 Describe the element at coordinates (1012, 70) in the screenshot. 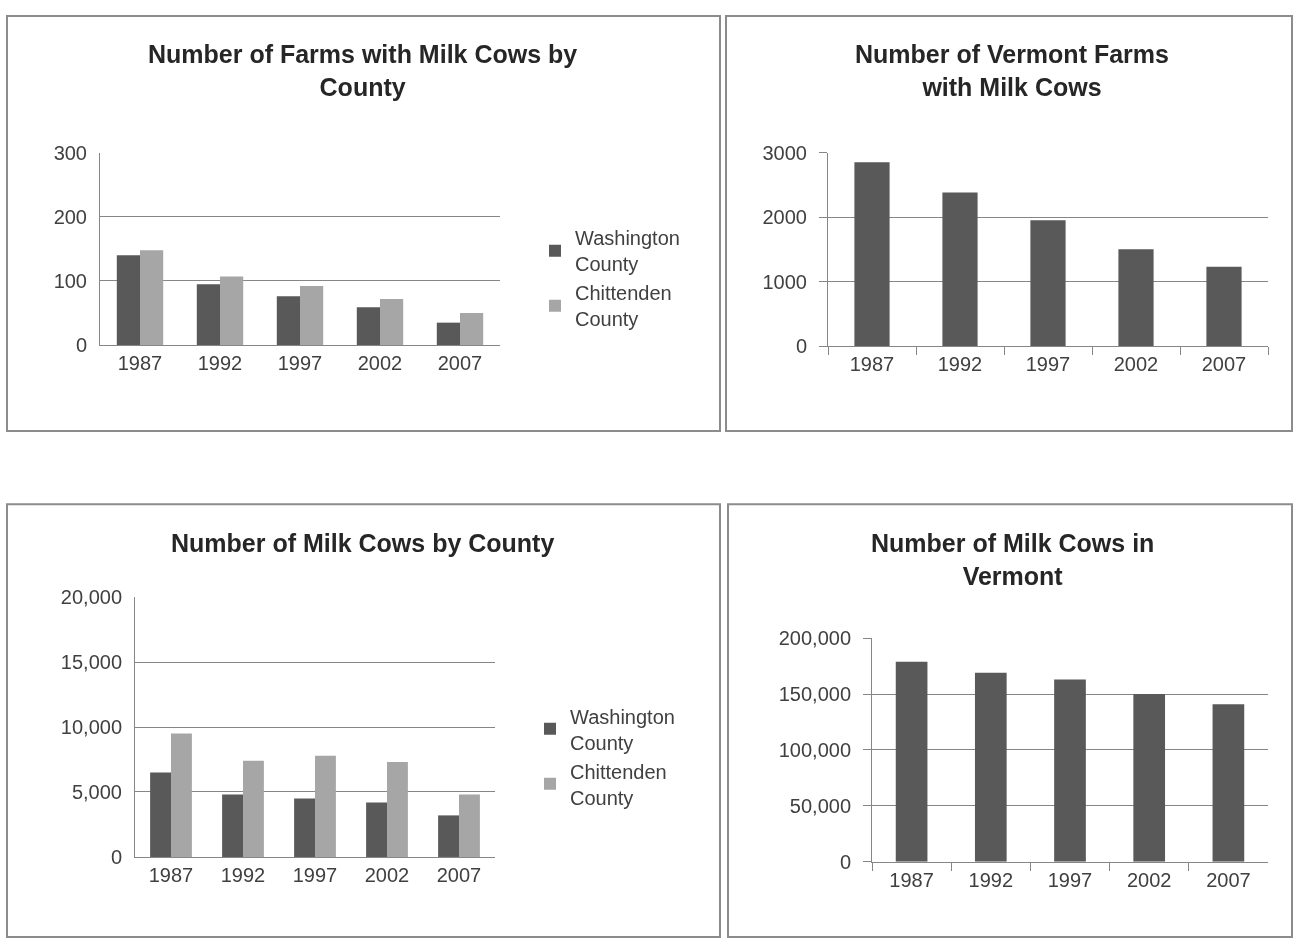

I see `chart-title: Number of Vermont Farms with Milk Cows` at that location.